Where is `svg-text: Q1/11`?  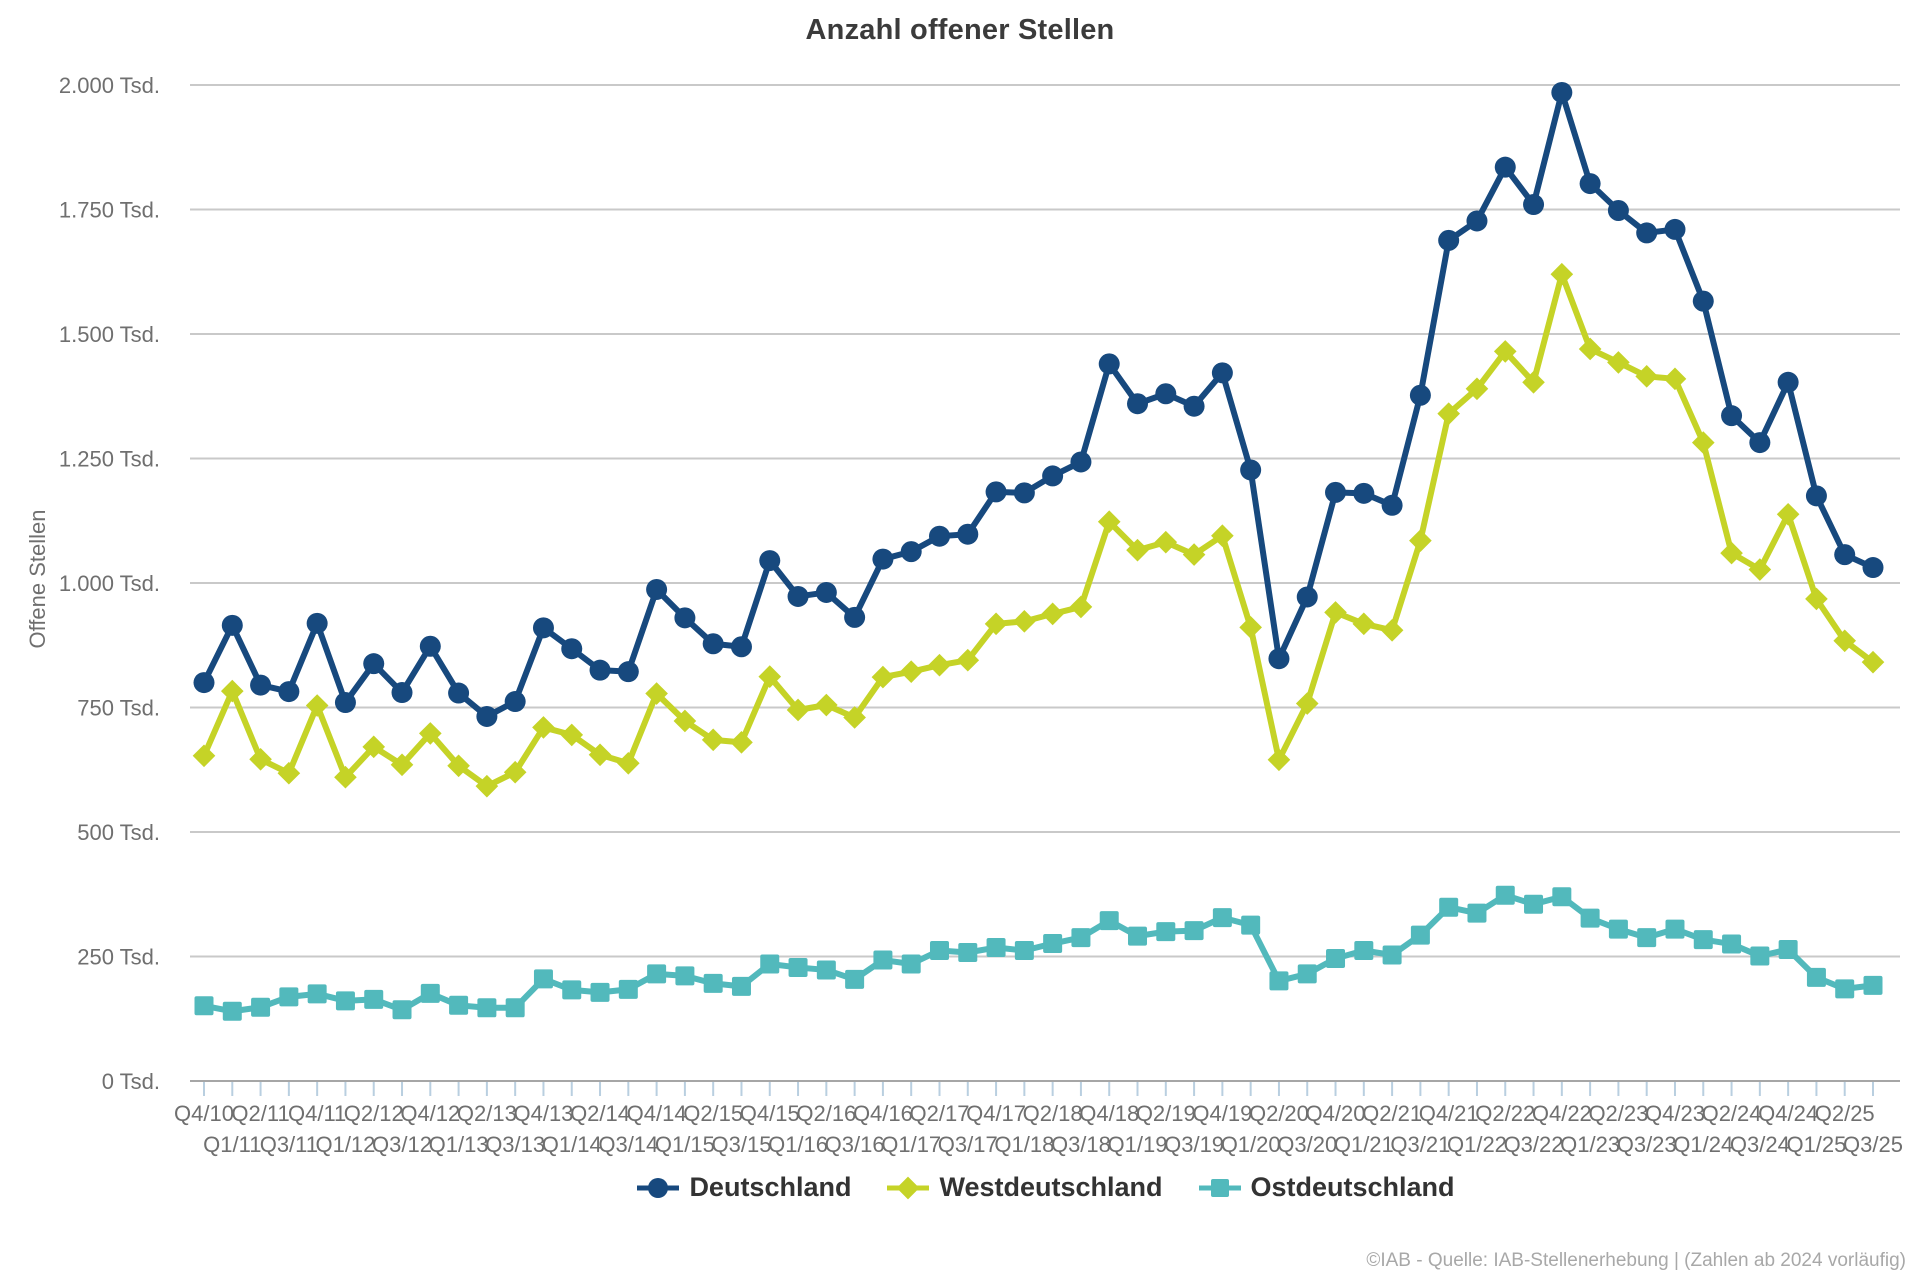 svg-text: Q1/11 is located at coordinates (232, 1144).